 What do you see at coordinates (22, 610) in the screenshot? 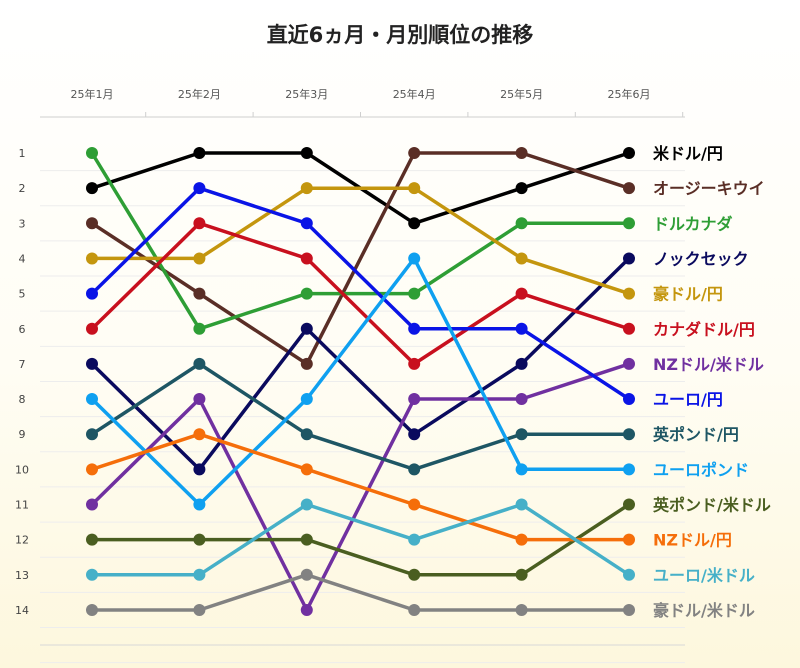
I see `rank-label: 14` at bounding box center [22, 610].